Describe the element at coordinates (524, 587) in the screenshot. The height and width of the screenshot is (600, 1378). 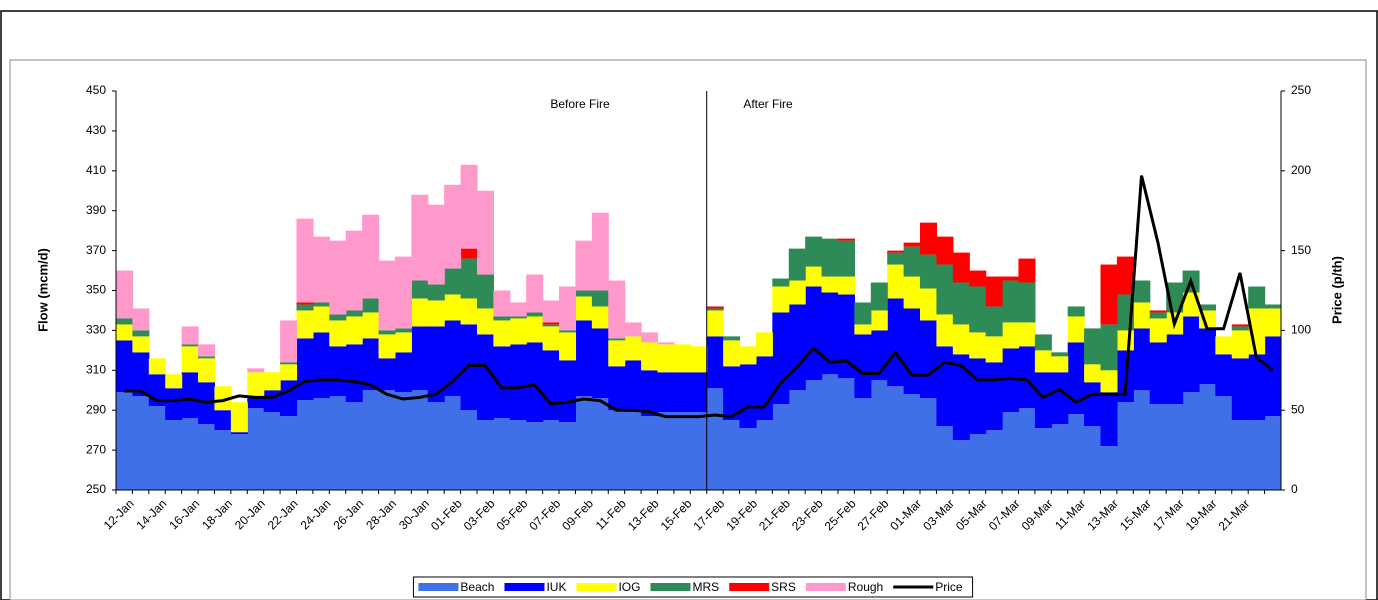
I see `legend-swatch` at that location.